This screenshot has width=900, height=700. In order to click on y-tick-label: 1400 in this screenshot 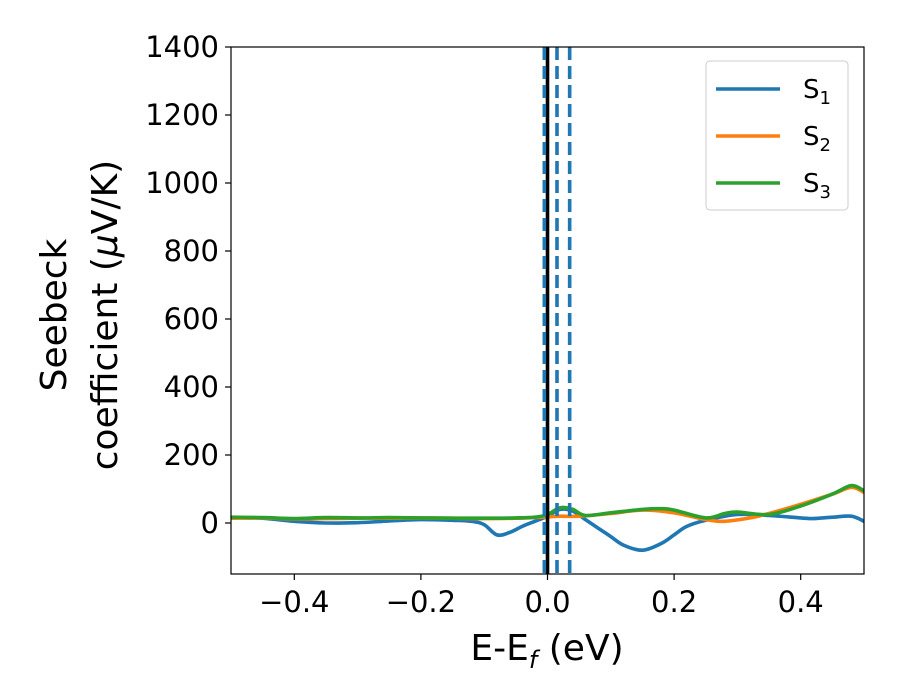, I will do `click(182, 47)`.